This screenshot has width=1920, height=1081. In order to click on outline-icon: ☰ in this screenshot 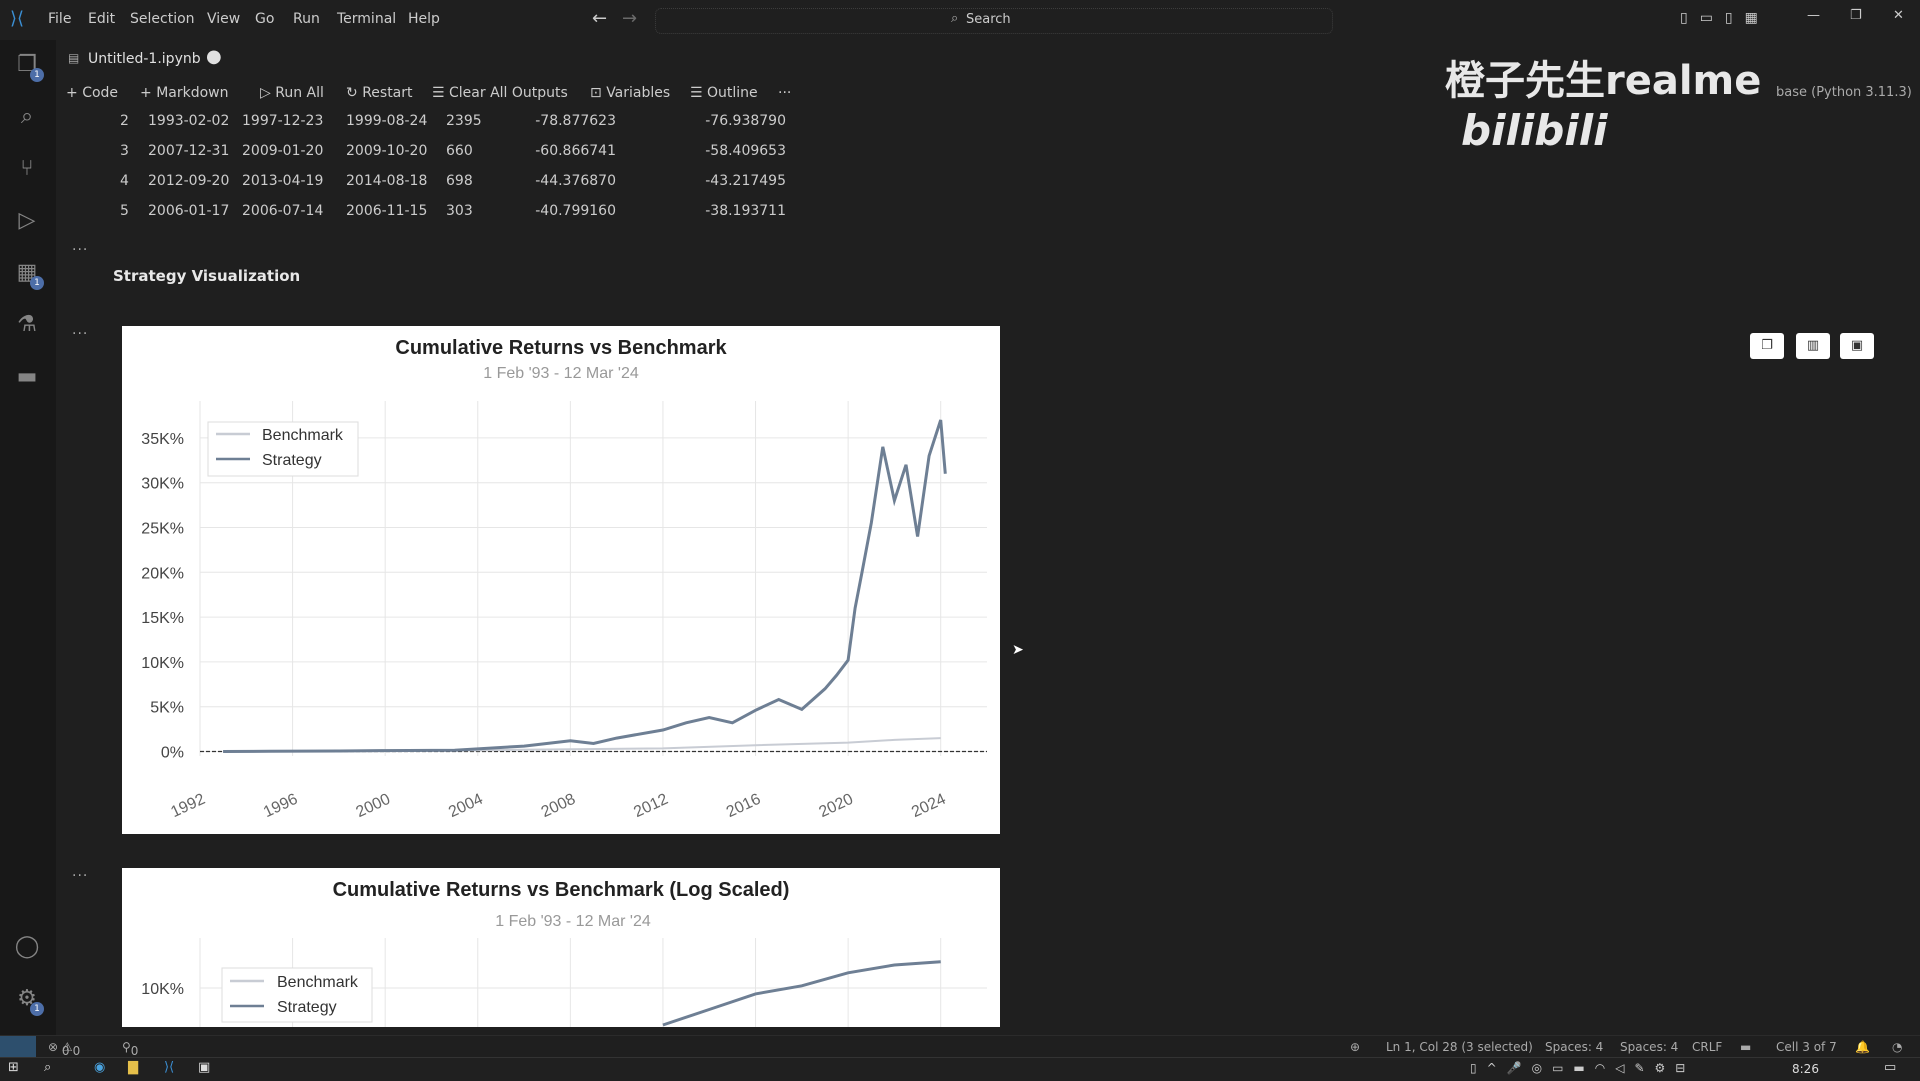, I will do `click(699, 93)`.